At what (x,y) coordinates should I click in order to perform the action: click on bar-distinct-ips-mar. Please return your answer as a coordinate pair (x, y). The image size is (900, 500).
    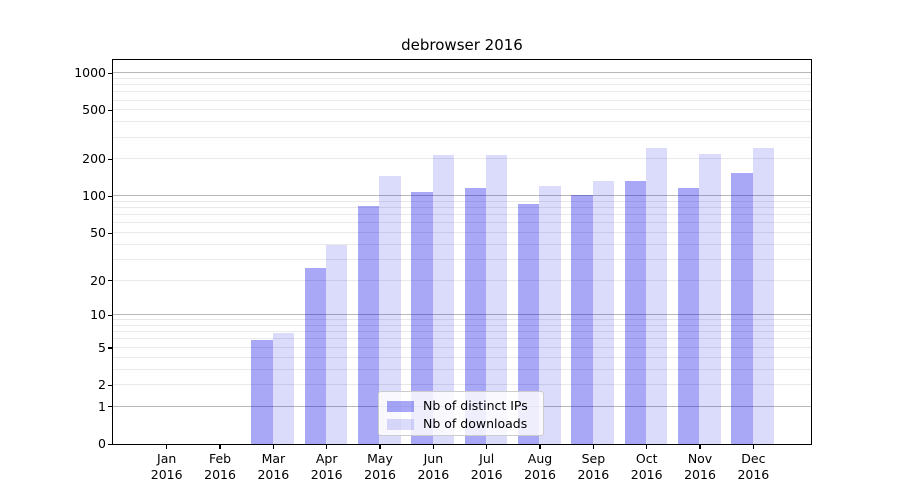
    Looking at the image, I should click on (262, 392).